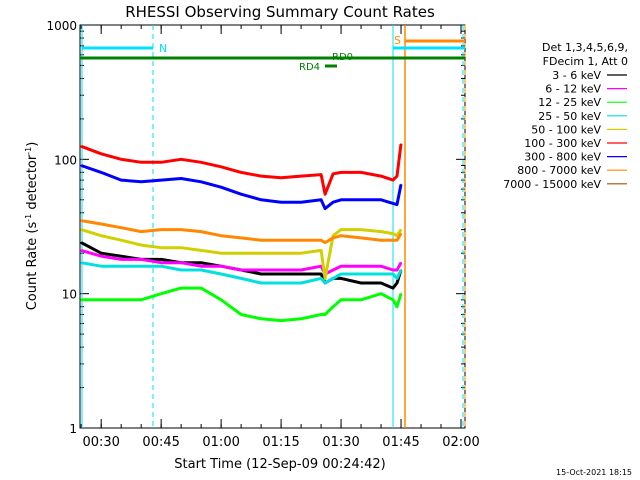 This screenshot has width=640, height=480. Describe the element at coordinates (309, 67) in the screenshot. I see `rd4-flag-label: RD4` at that location.